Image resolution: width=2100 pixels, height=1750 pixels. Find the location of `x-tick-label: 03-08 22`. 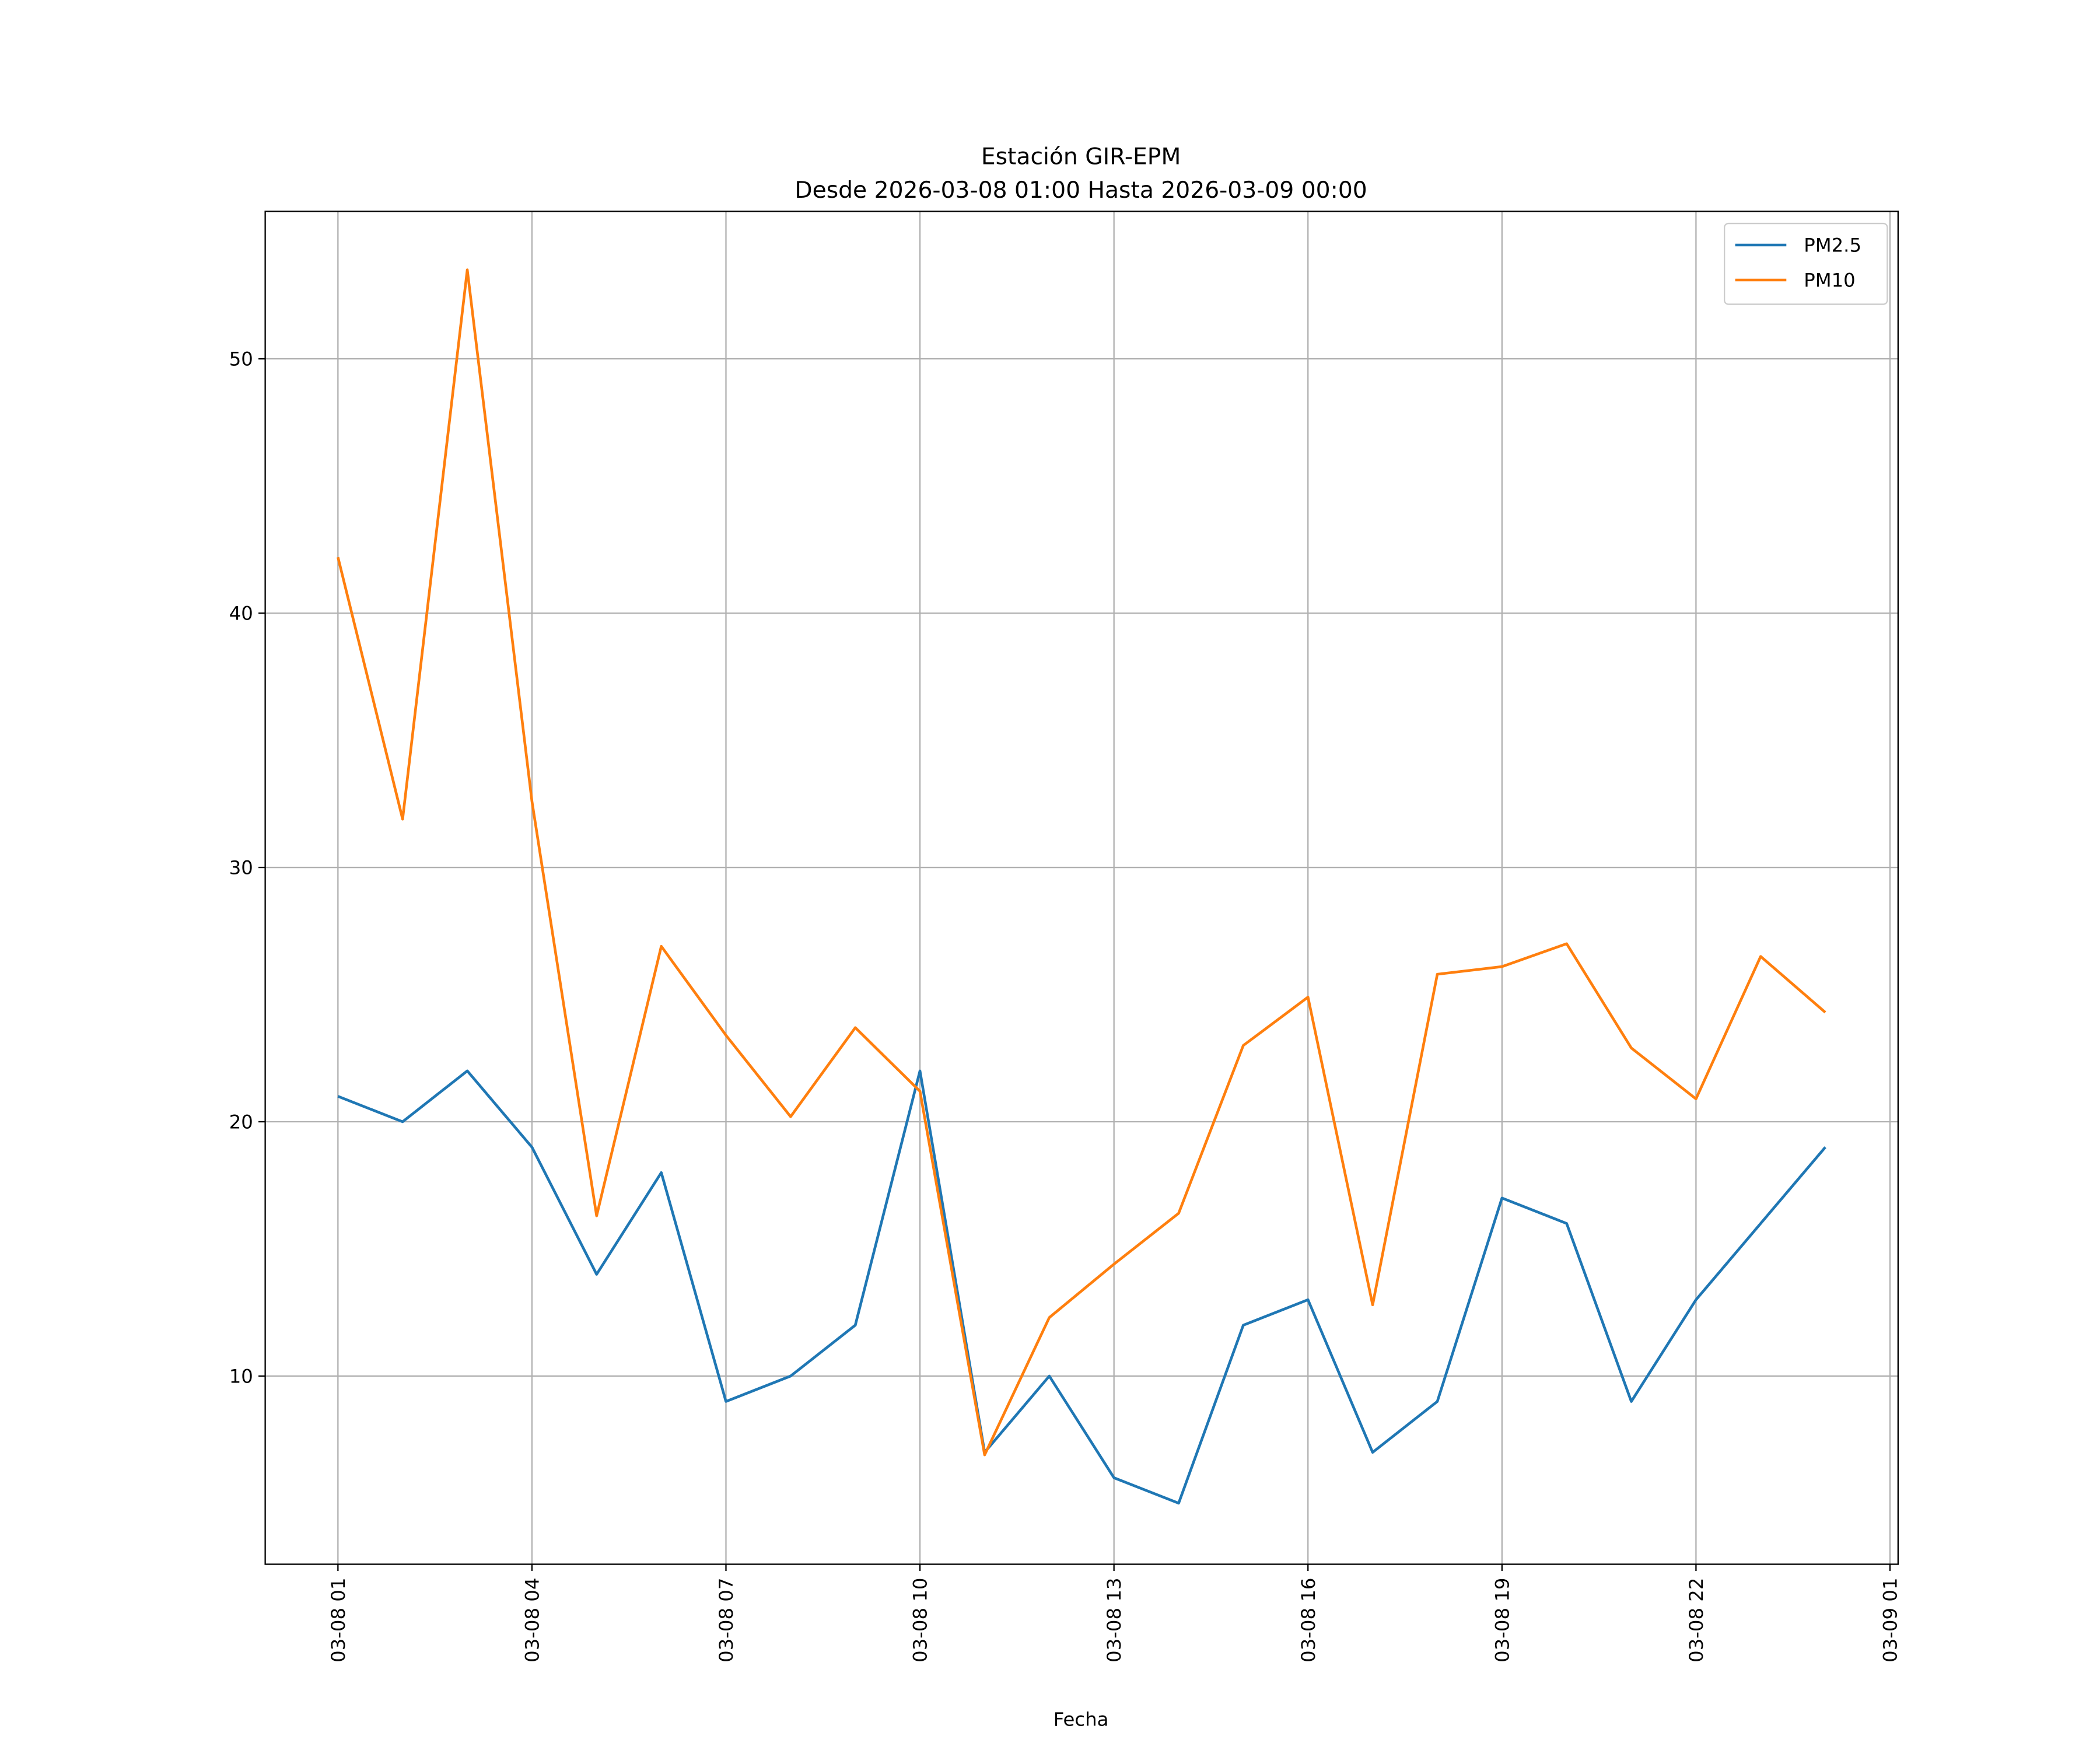

x-tick-label: 03-08 22 is located at coordinates (1696, 1620).